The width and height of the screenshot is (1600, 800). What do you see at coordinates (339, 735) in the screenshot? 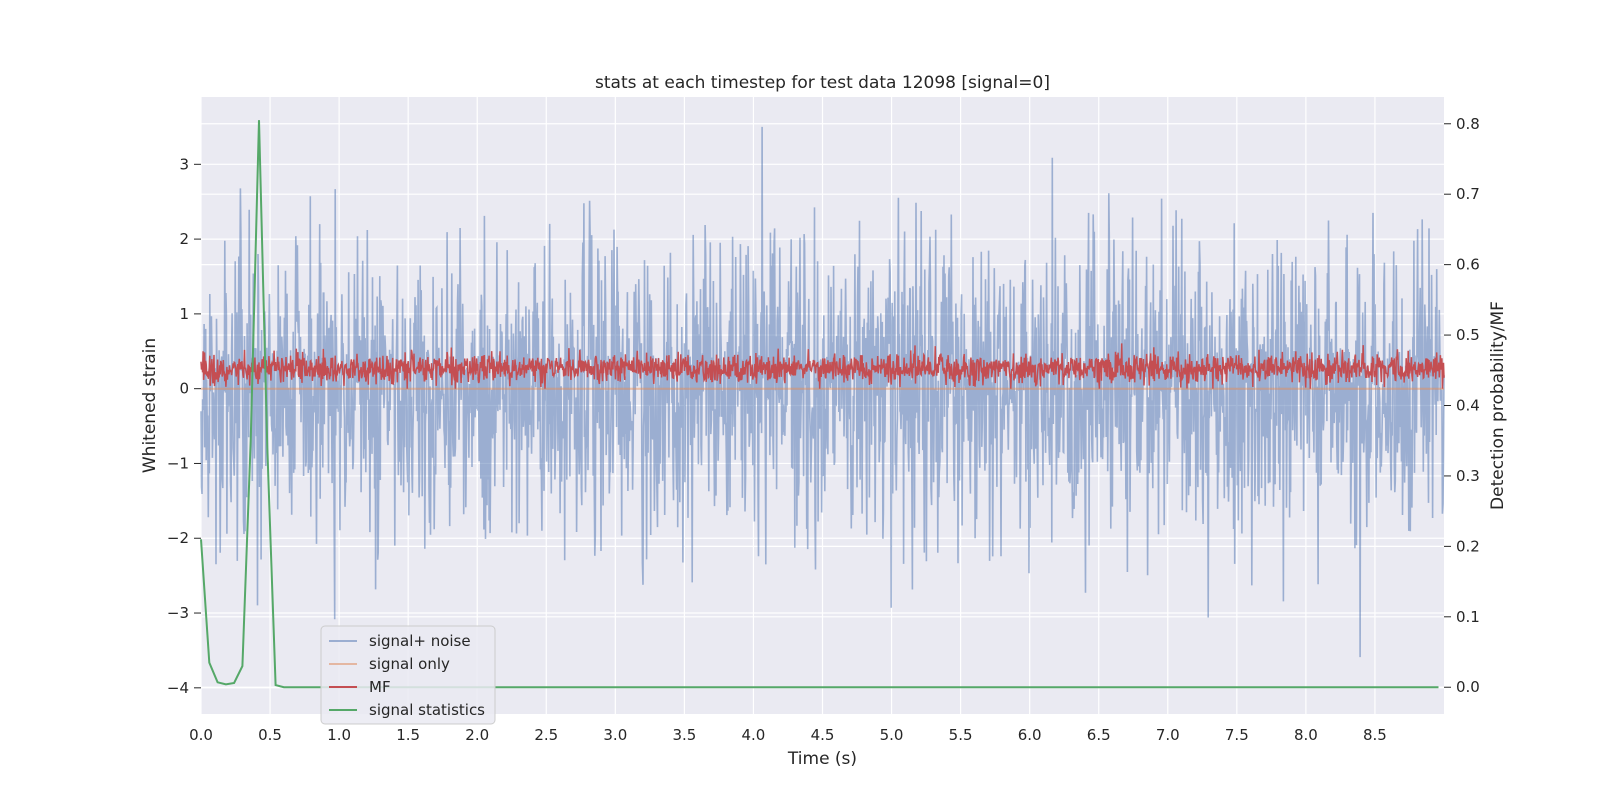
I see `x-tick-label: 1.0` at bounding box center [339, 735].